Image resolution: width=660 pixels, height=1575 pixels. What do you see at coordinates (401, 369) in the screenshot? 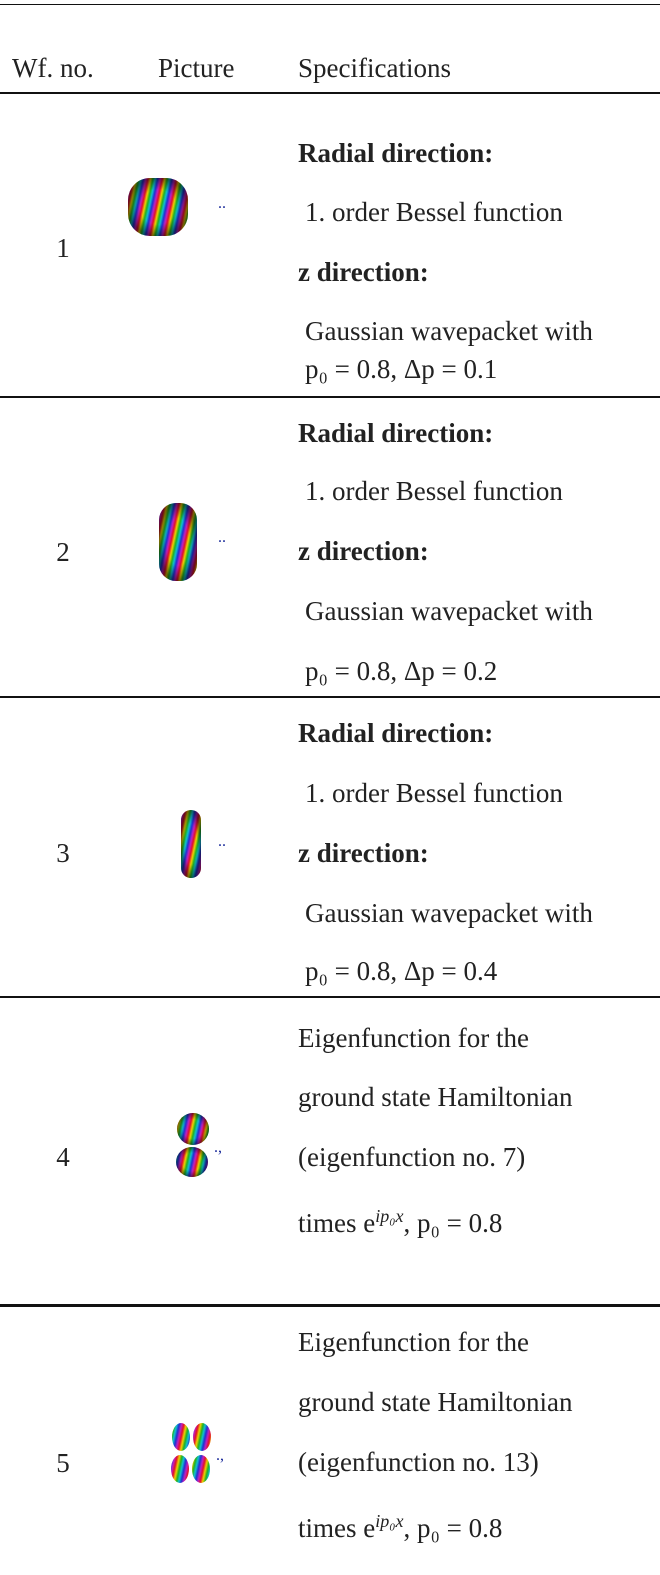
I see `spec-line: p₀ = 0.8, Δp = 0.1` at bounding box center [401, 369].